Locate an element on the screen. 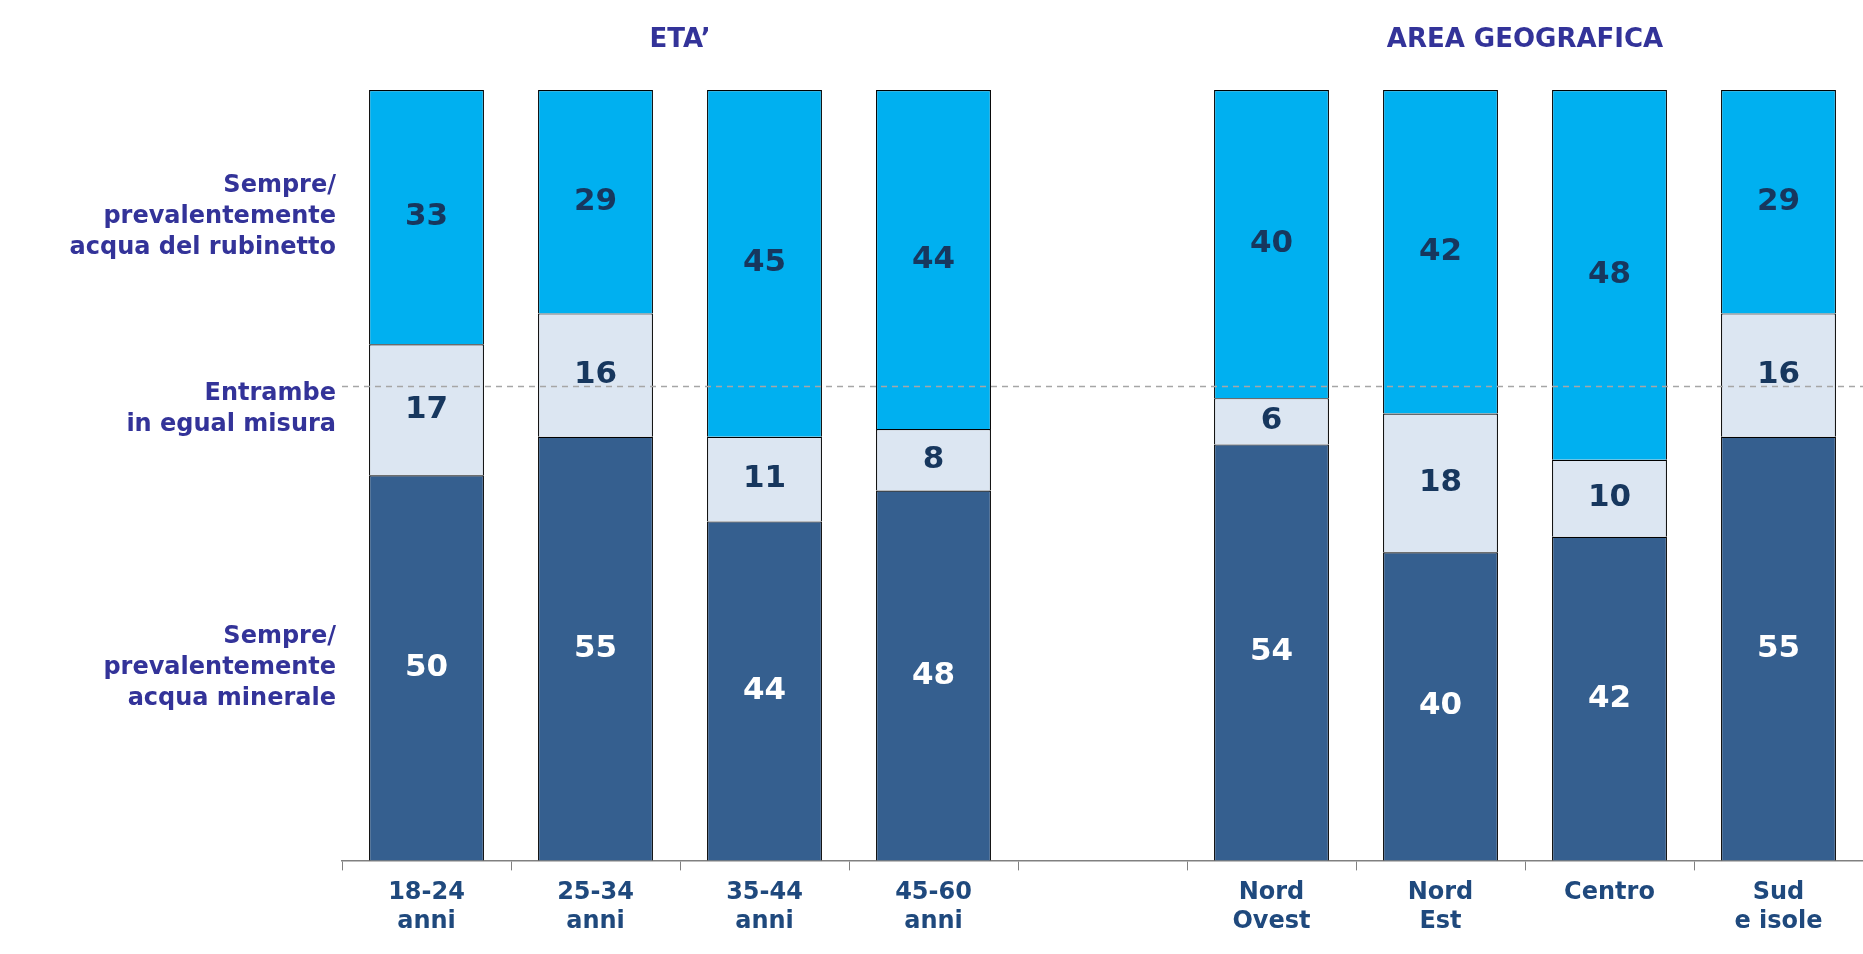 The width and height of the screenshot is (1863, 954). data-label: 6 is located at coordinates (1271, 418).